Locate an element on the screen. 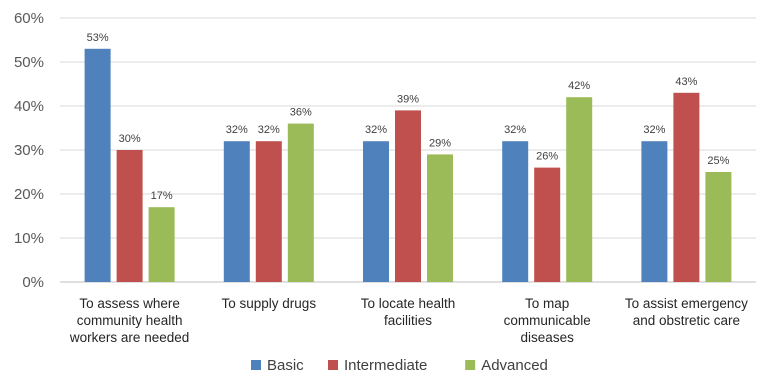 Image resolution: width=761 pixels, height=380 pixels. data-label: 30% is located at coordinates (130, 139).